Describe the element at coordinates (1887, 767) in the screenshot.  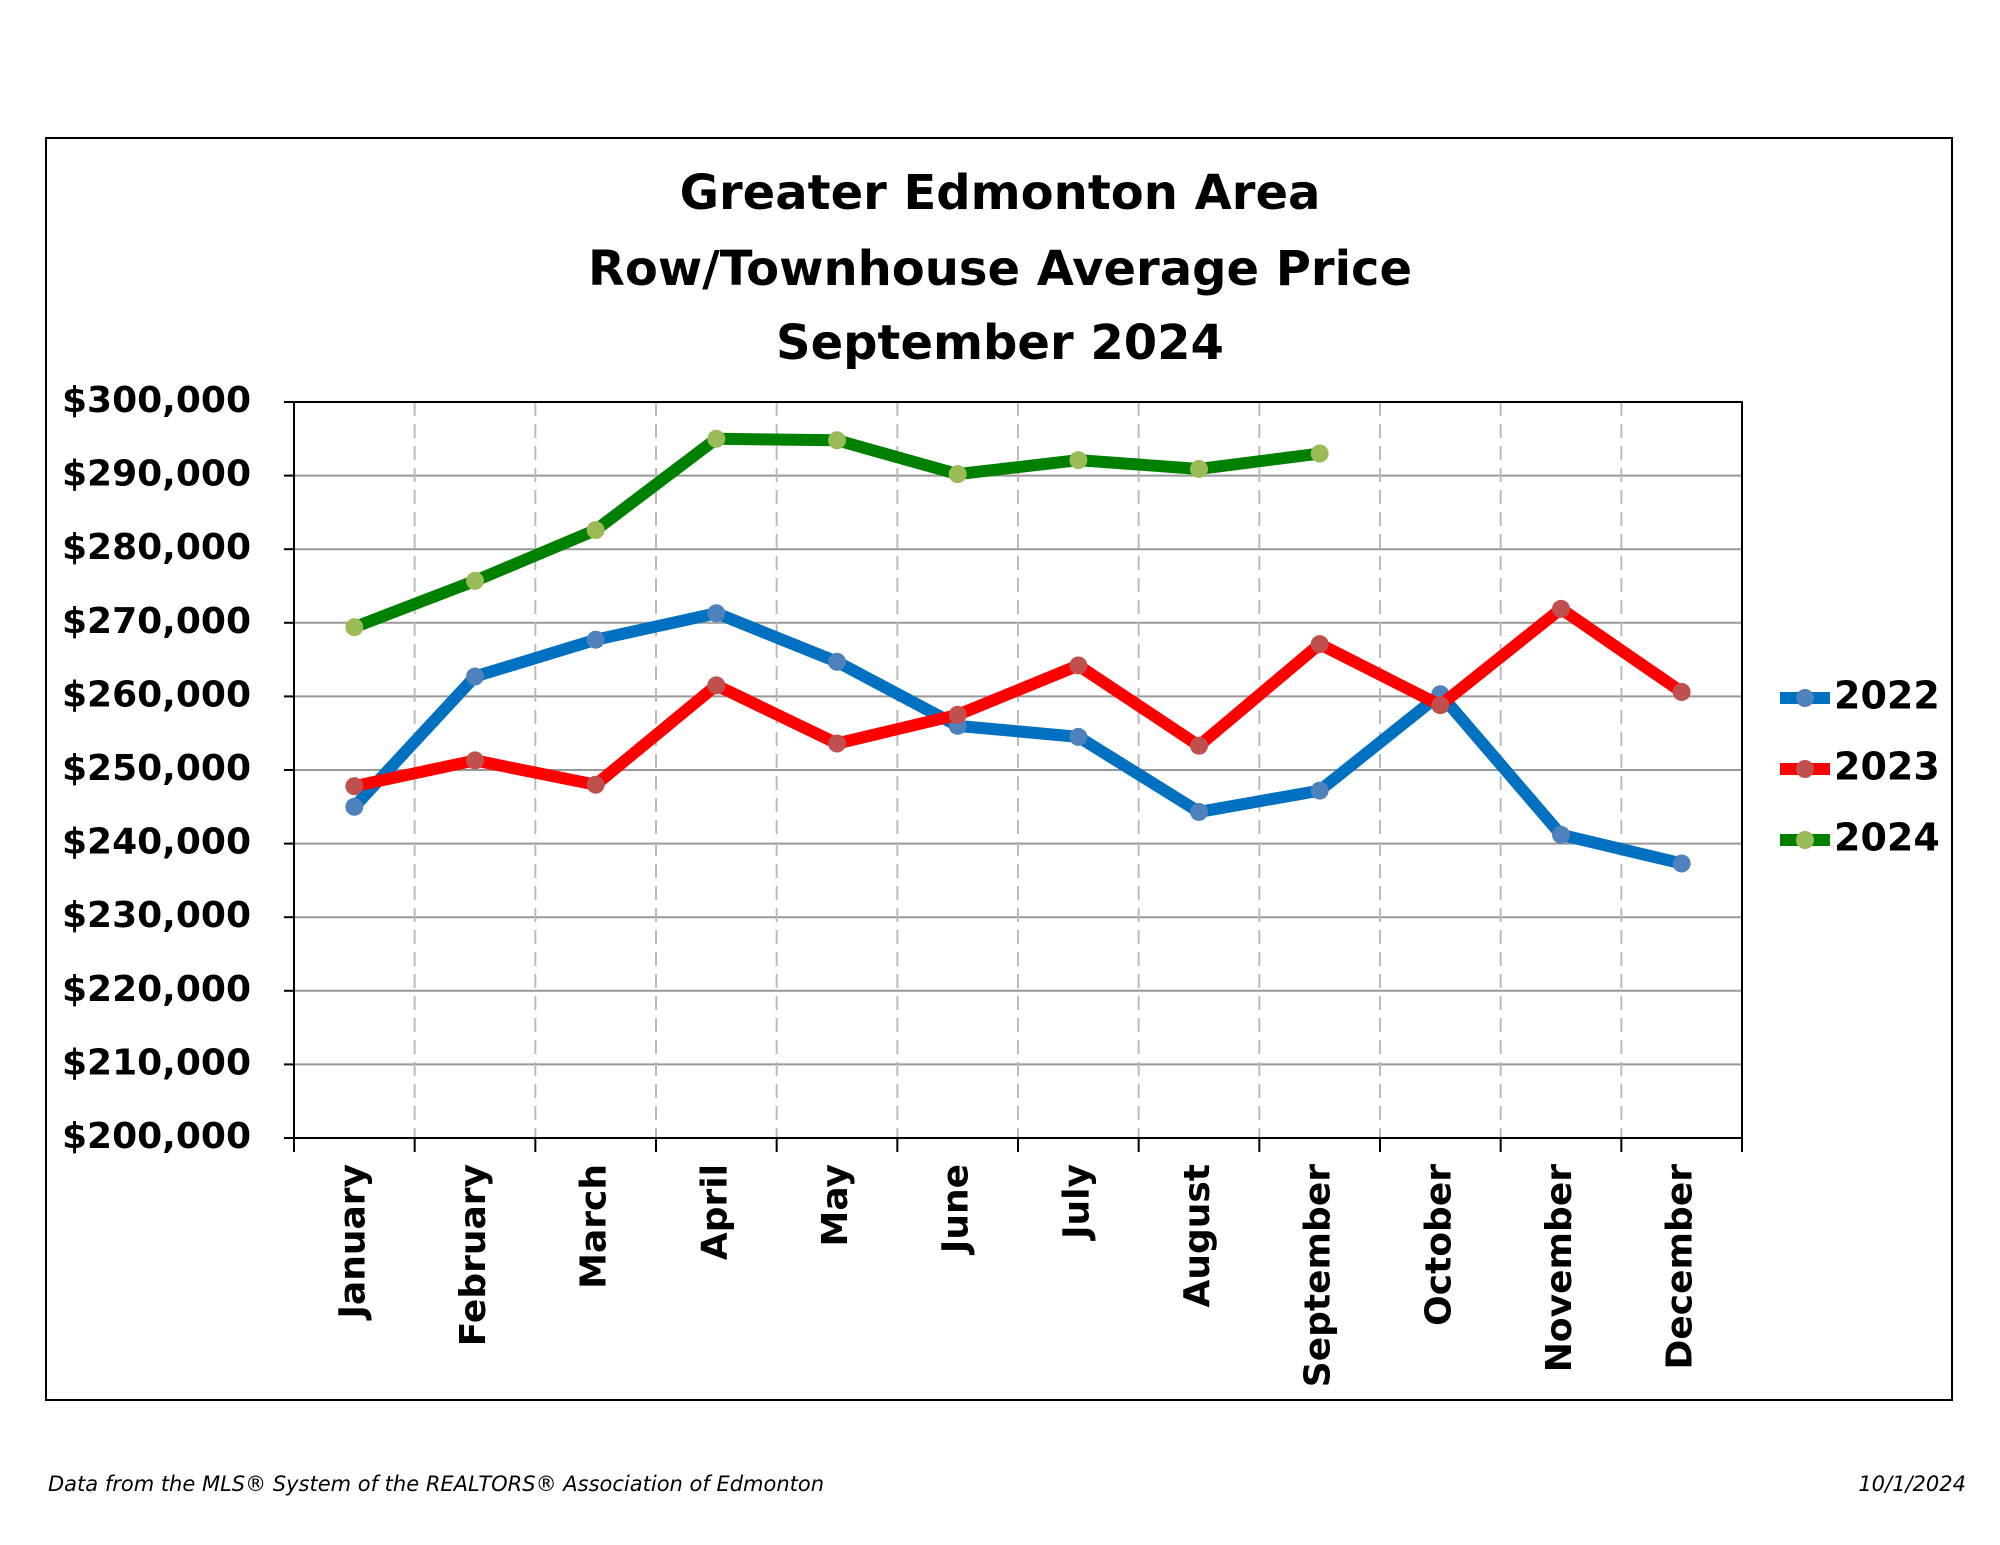
I see `legend-label: 2023` at that location.